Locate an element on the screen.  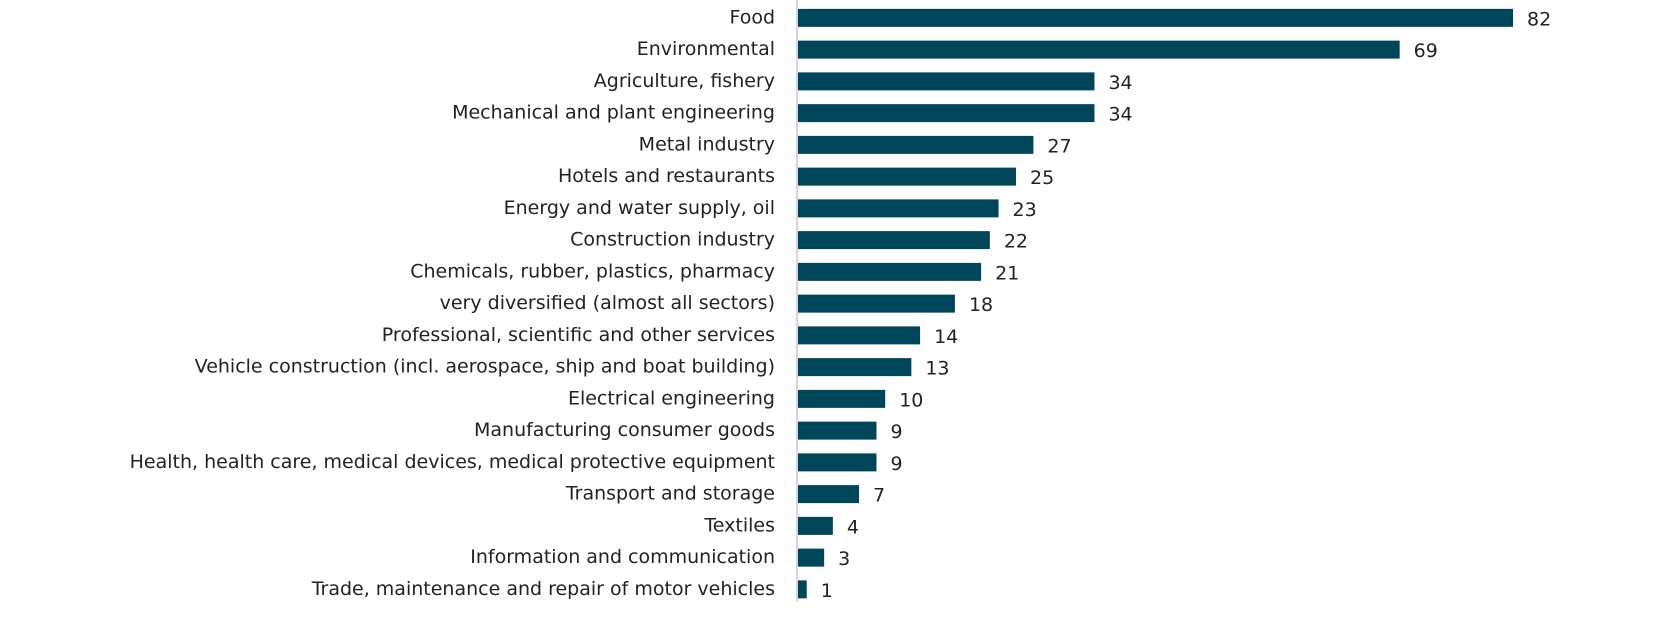
value-label: 69 is located at coordinates (1426, 51).